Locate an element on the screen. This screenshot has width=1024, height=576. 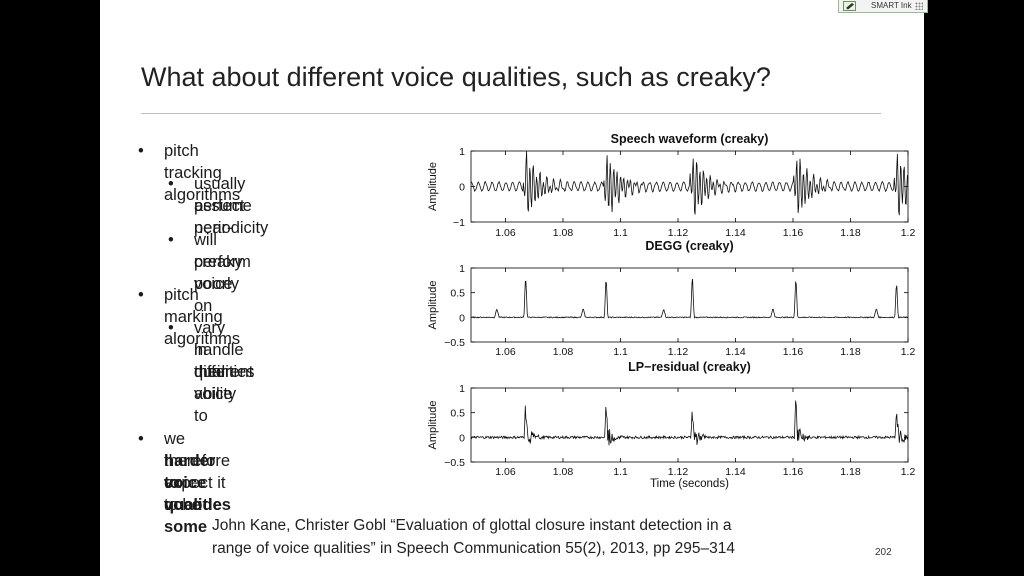
bullet-text: creaky voice is located at coordinates (218, 273).